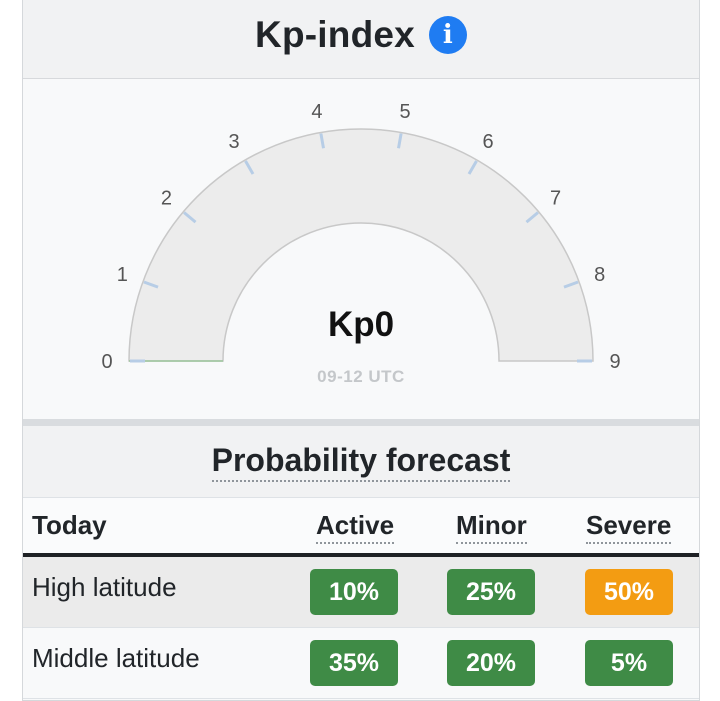 The height and width of the screenshot is (701, 720). I want to click on active-badge: 35%, so click(354, 663).